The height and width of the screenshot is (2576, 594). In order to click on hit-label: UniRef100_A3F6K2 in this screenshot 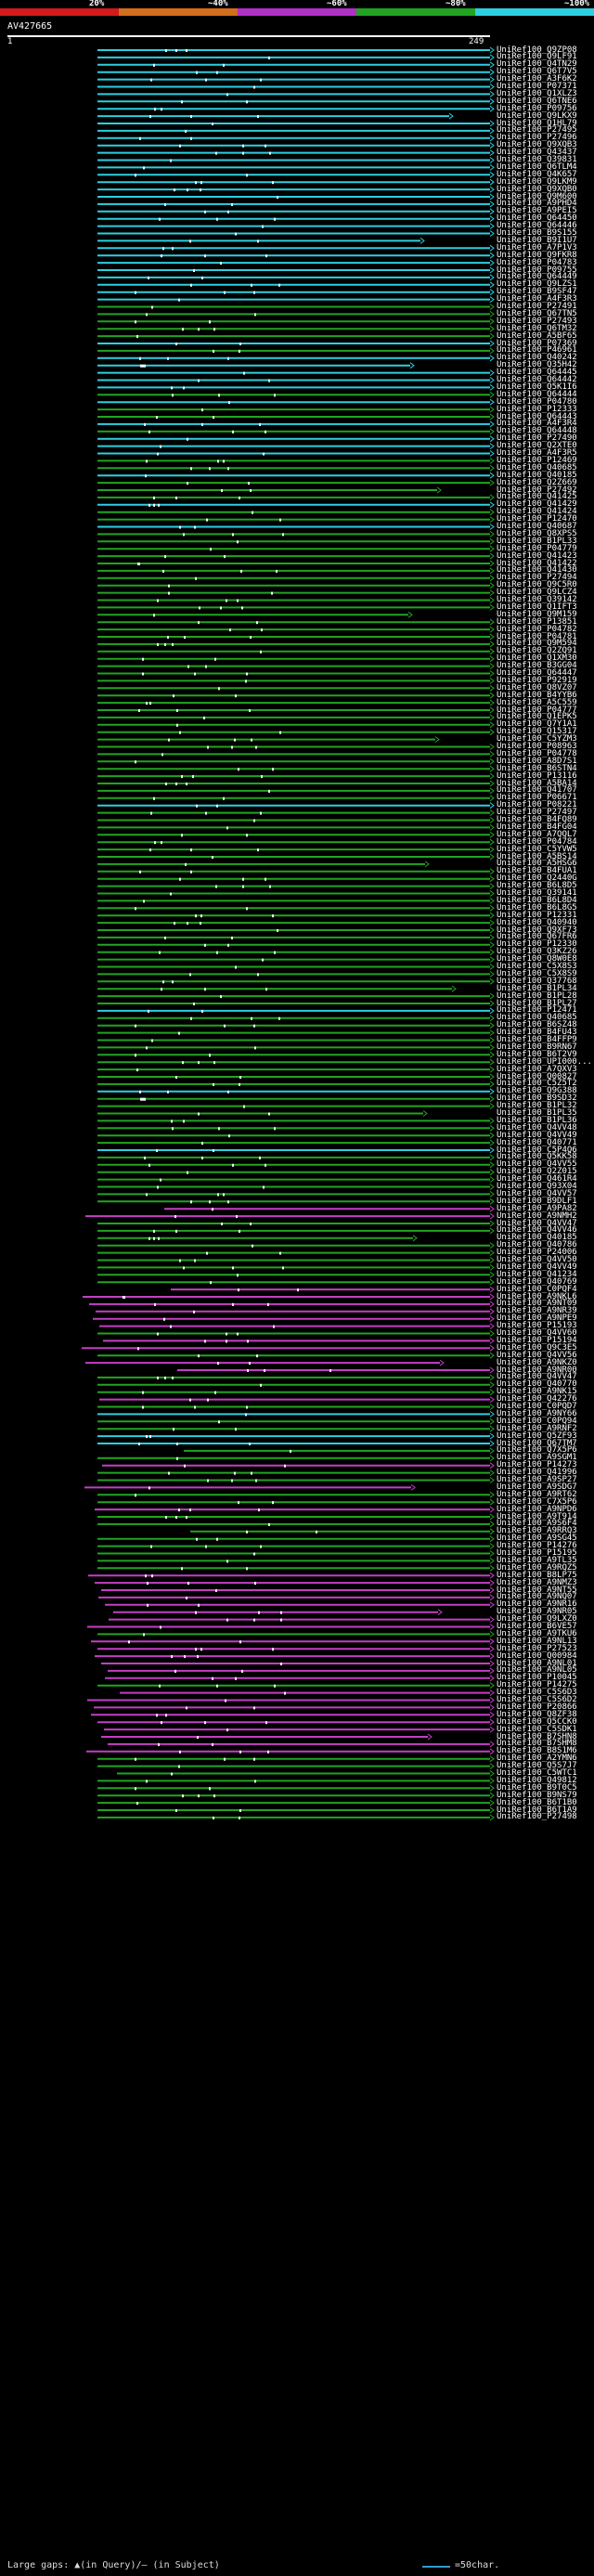, I will do `click(537, 79)`.